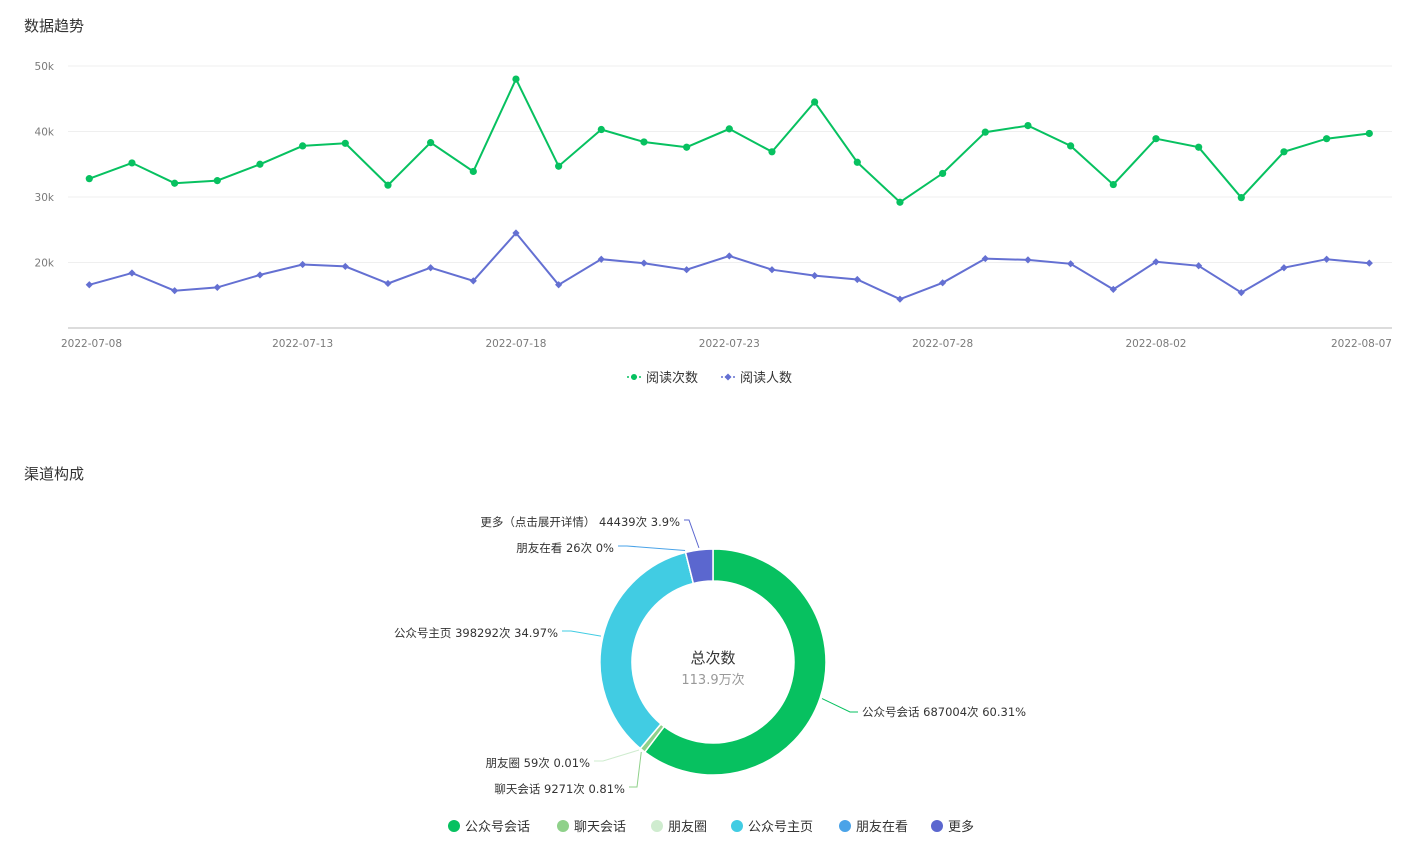 The height and width of the screenshot is (843, 1426). Describe the element at coordinates (489, 827) in the screenshot. I see `legend-item-official-session: 公众号会话` at that location.